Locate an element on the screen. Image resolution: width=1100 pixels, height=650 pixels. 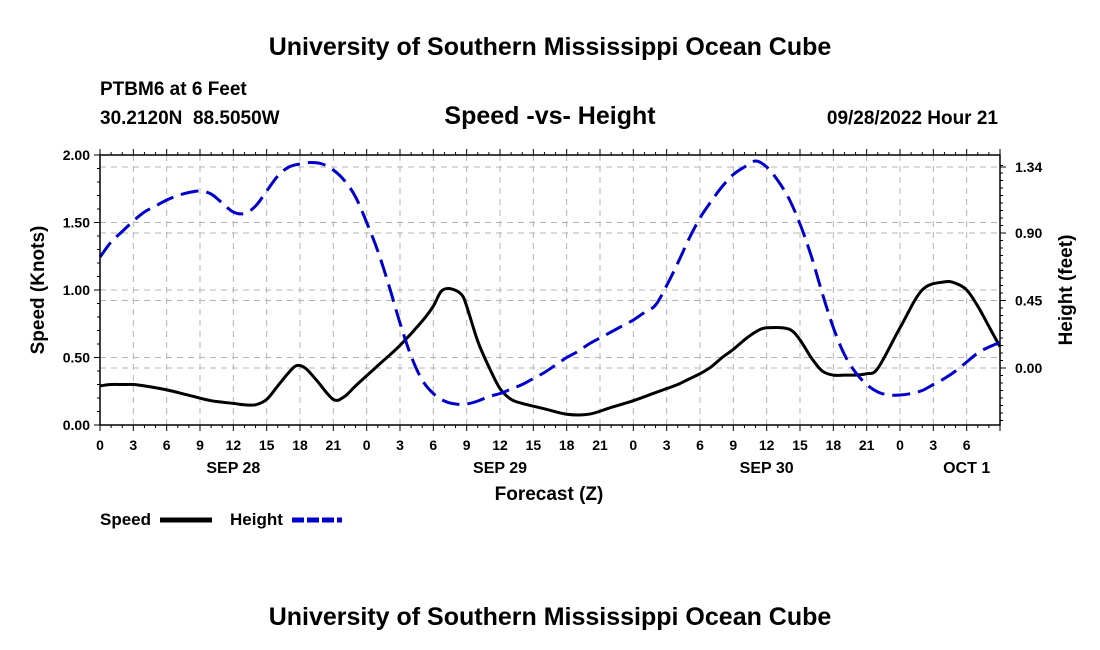
forecast-datetime: 09/28/2022 Hour 21 is located at coordinates (913, 118).